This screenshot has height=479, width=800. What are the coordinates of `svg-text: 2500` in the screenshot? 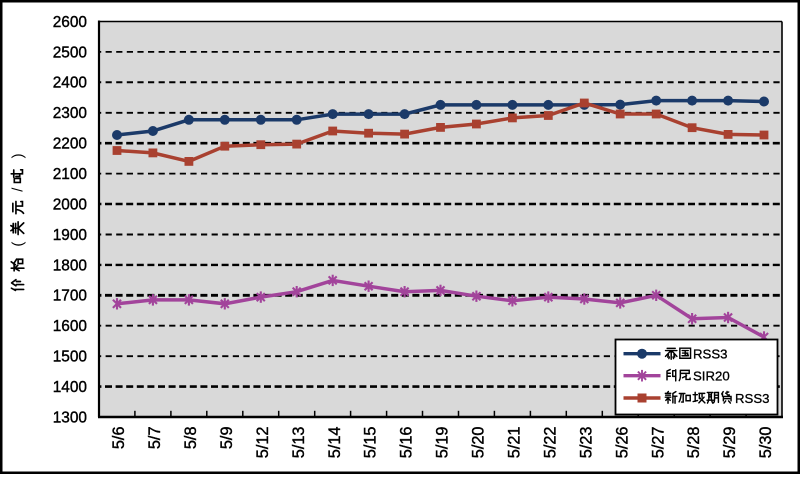 It's located at (70, 52).